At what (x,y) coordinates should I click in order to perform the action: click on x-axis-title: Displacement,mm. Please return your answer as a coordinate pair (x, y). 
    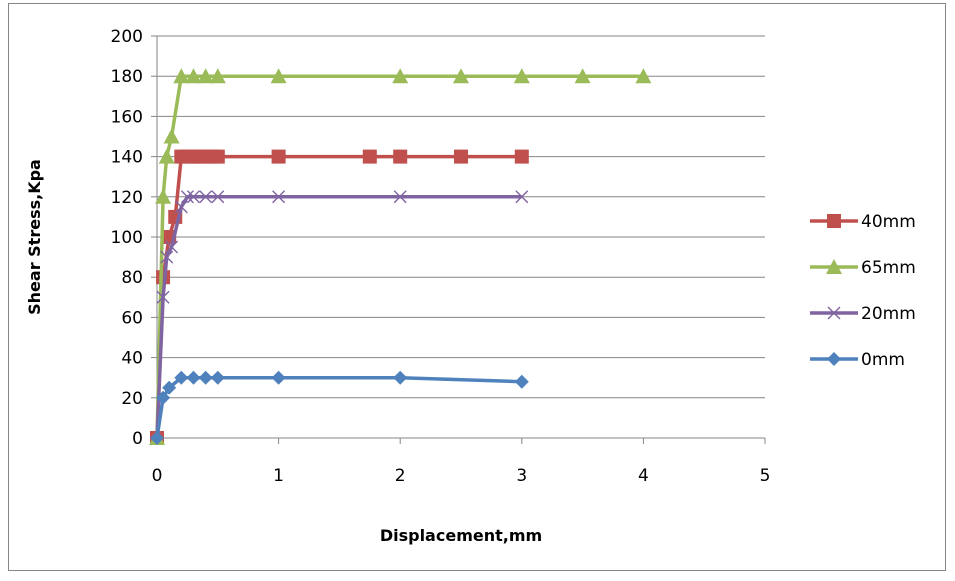
    Looking at the image, I should click on (461, 535).